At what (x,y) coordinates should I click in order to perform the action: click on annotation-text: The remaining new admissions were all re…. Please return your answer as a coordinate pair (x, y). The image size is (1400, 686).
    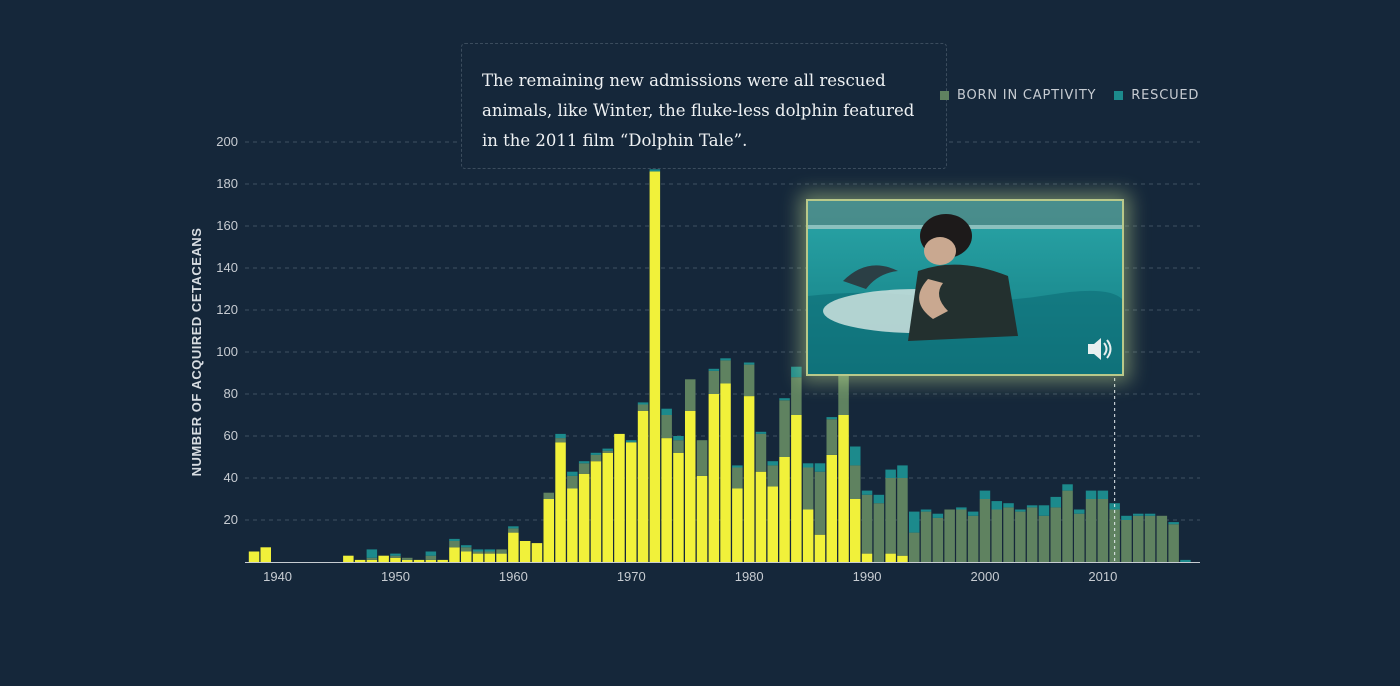
    Looking at the image, I should click on (698, 110).